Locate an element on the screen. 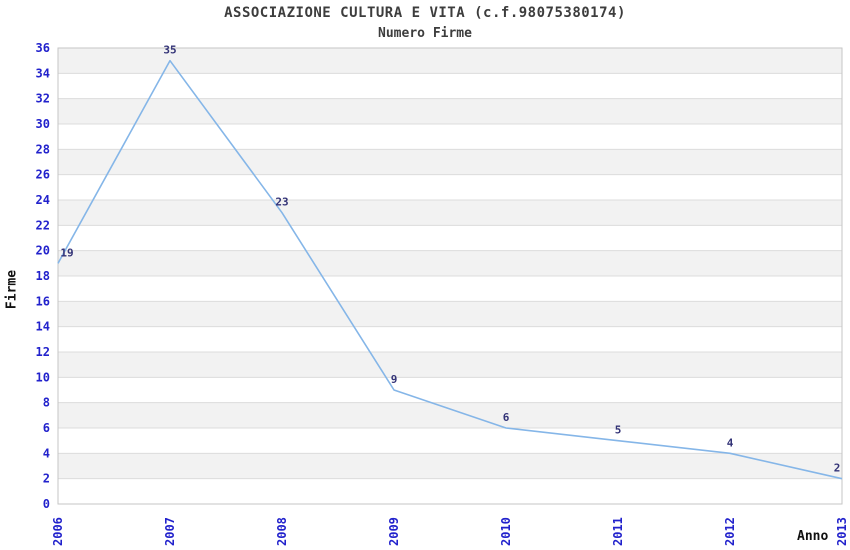 Image resolution: width=850 pixels, height=550 pixels. y-tick-label: 26 is located at coordinates (43, 175).